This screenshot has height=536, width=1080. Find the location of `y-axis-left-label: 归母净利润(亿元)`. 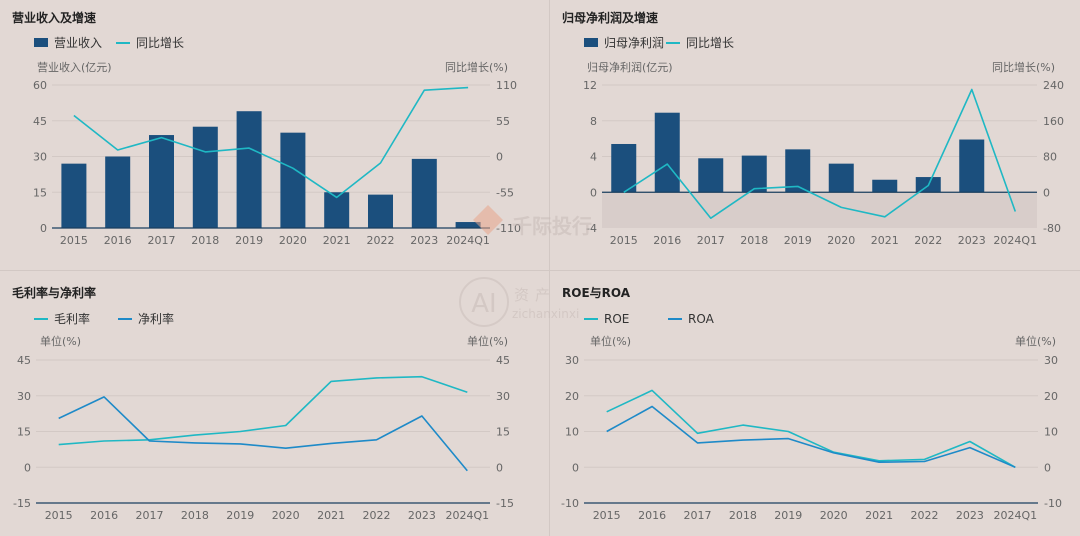

y-axis-left-label: 归母净利润(亿元) is located at coordinates (630, 67).